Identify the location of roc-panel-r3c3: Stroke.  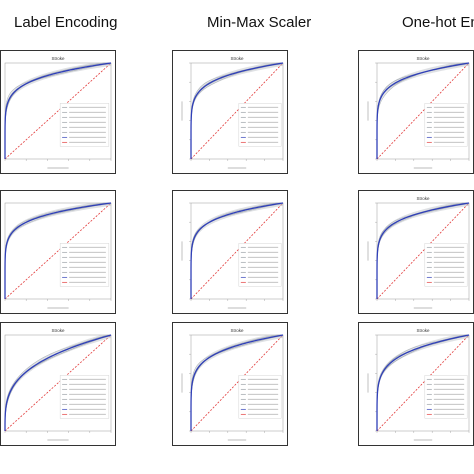
(416, 384).